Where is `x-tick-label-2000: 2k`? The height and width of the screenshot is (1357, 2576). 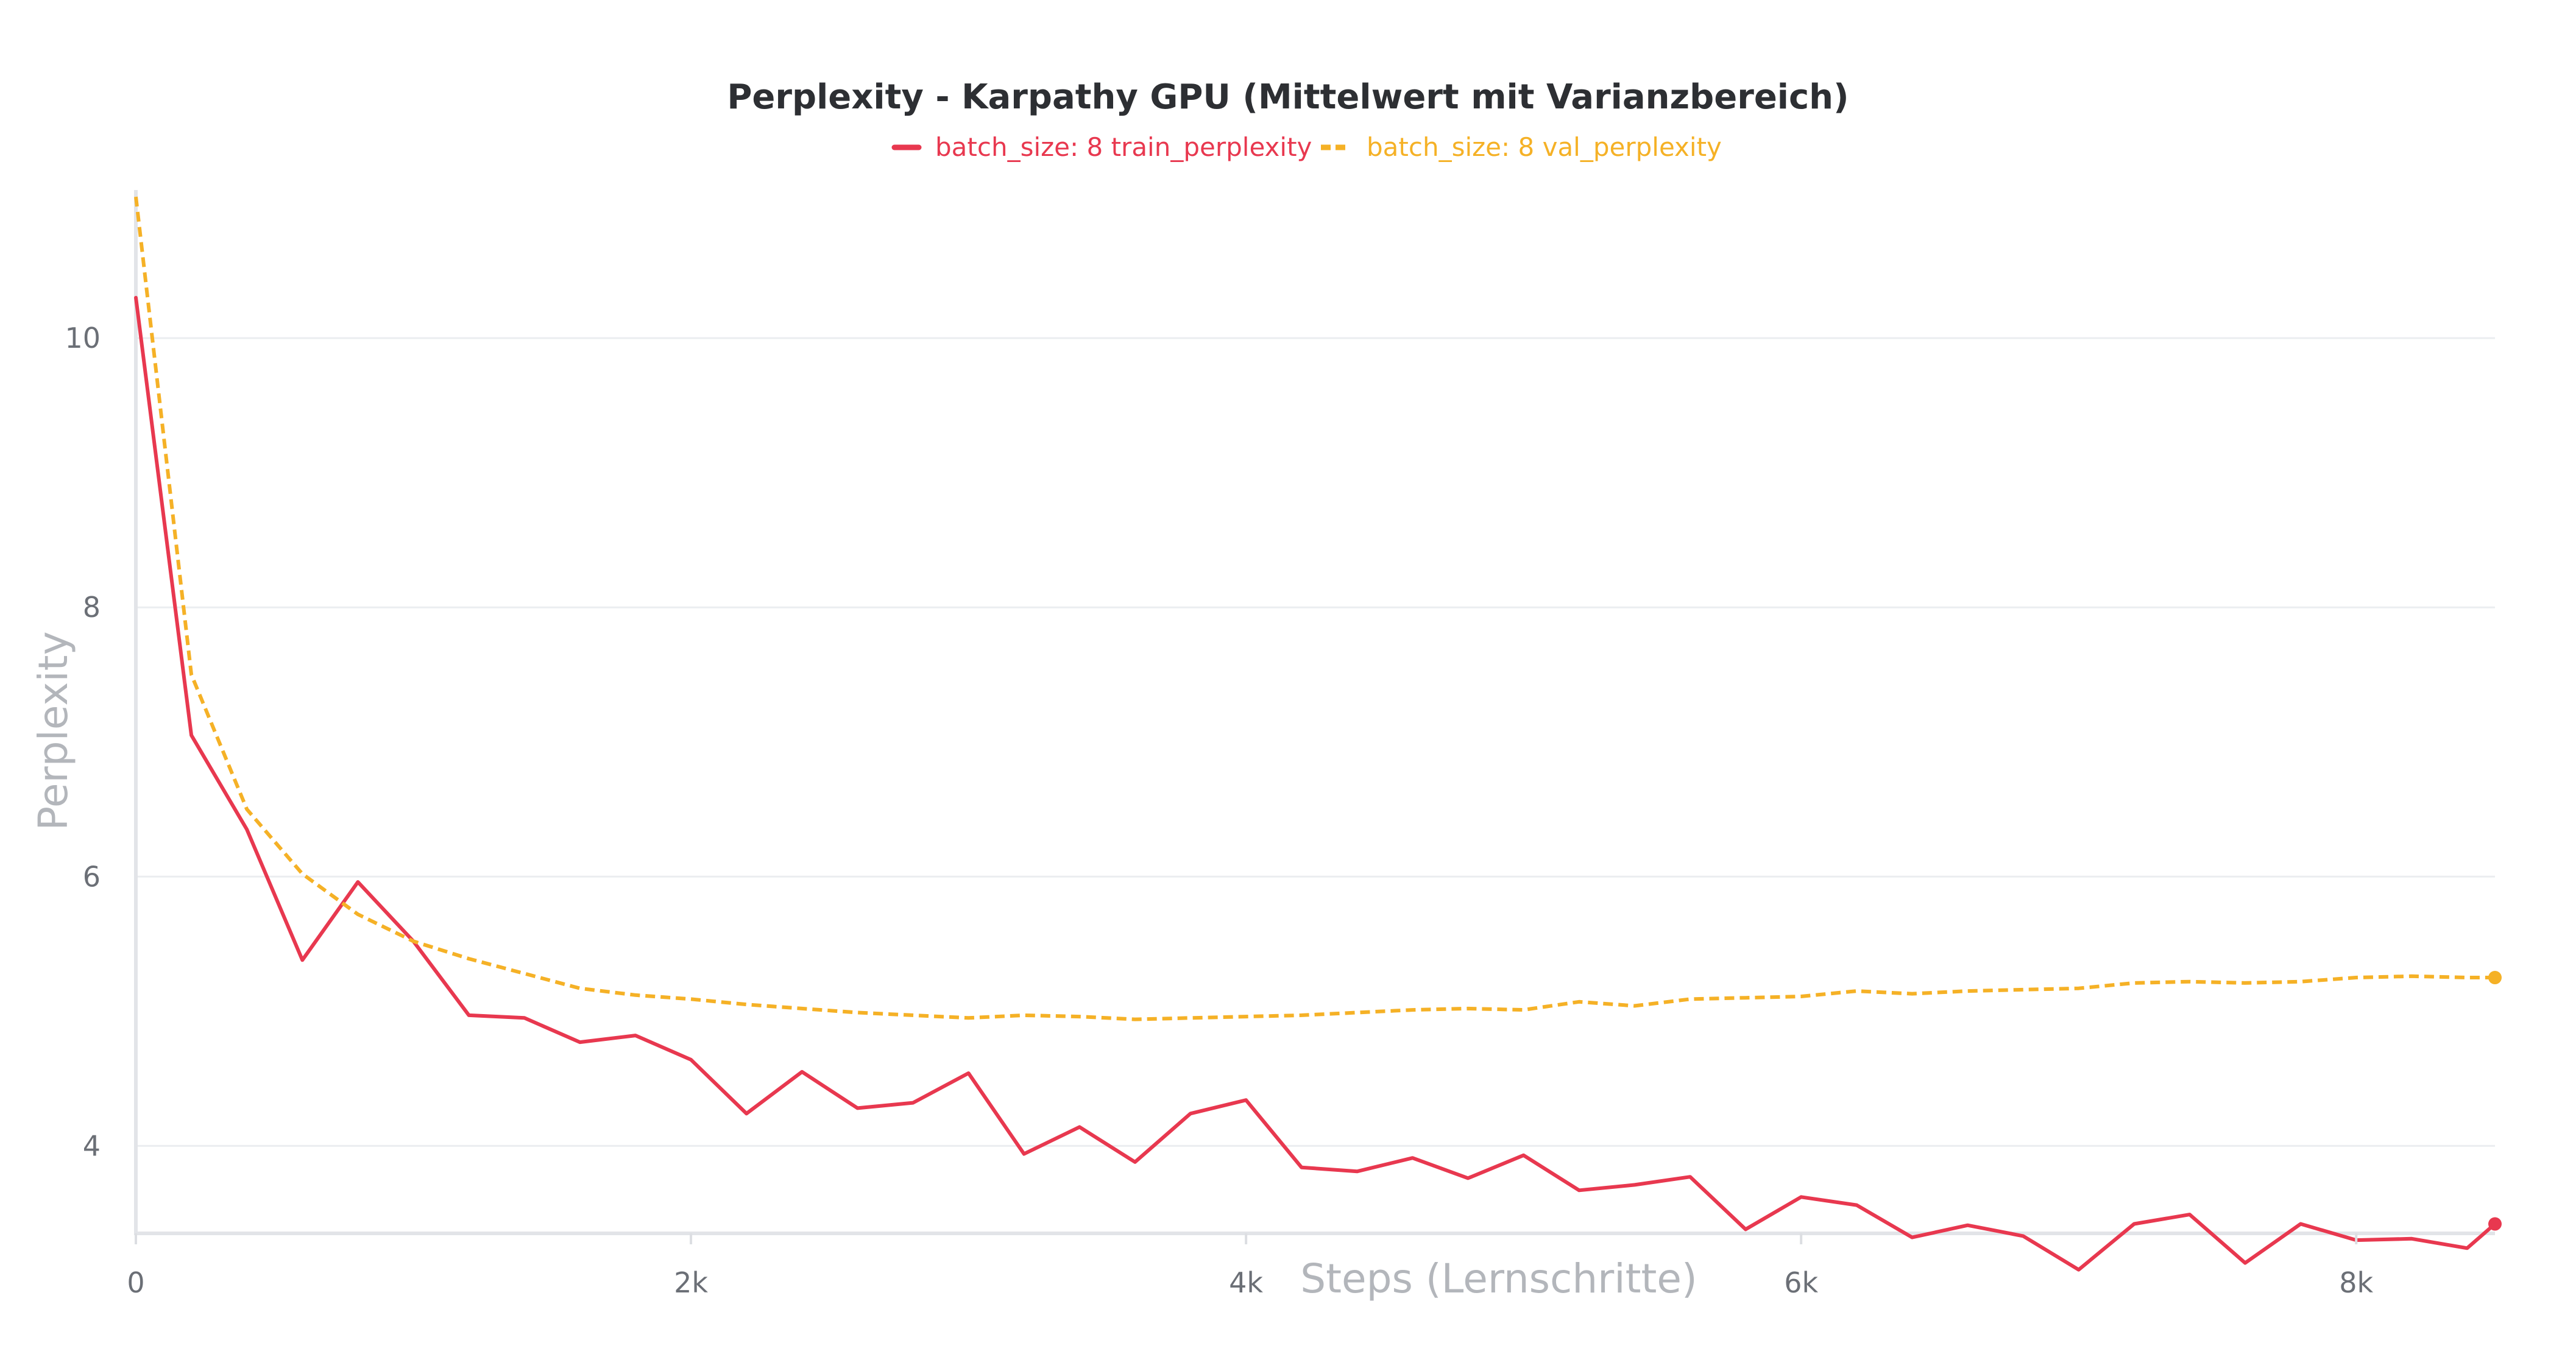
x-tick-label-2000: 2k is located at coordinates (691, 1282).